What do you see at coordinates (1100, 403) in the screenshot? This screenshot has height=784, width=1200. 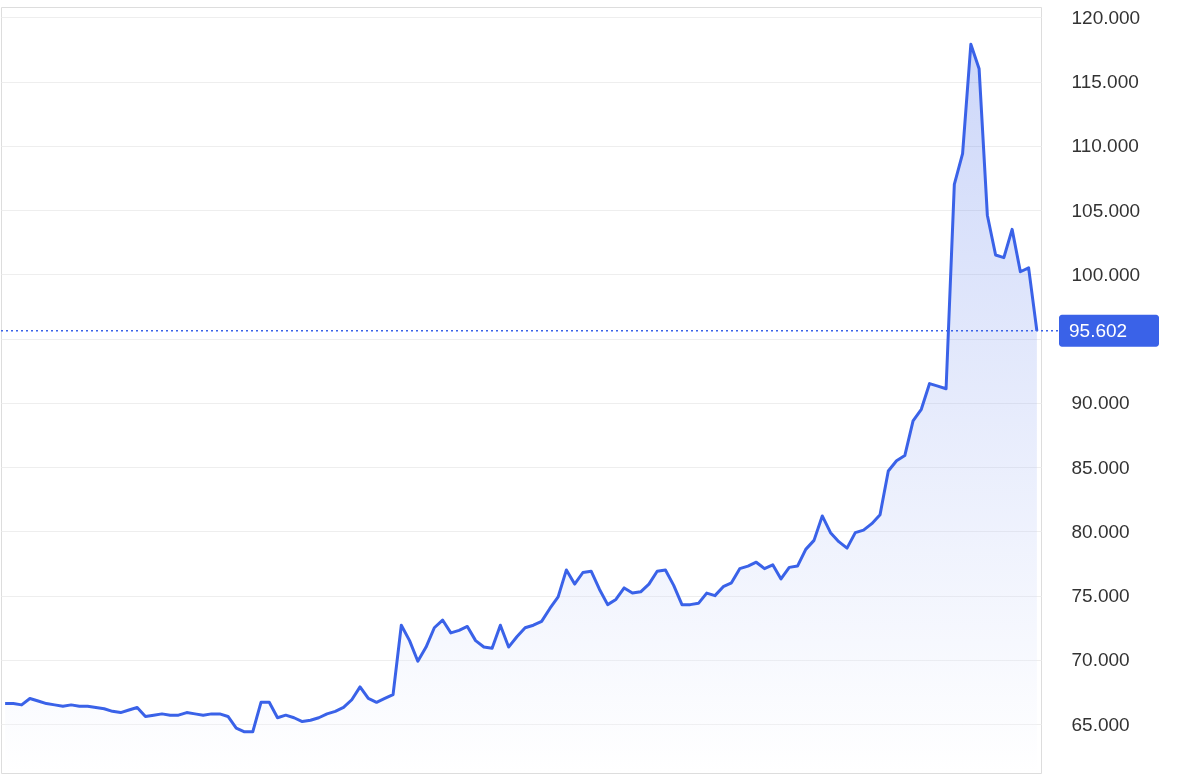 I see `y-tick-label: 90.000` at bounding box center [1100, 403].